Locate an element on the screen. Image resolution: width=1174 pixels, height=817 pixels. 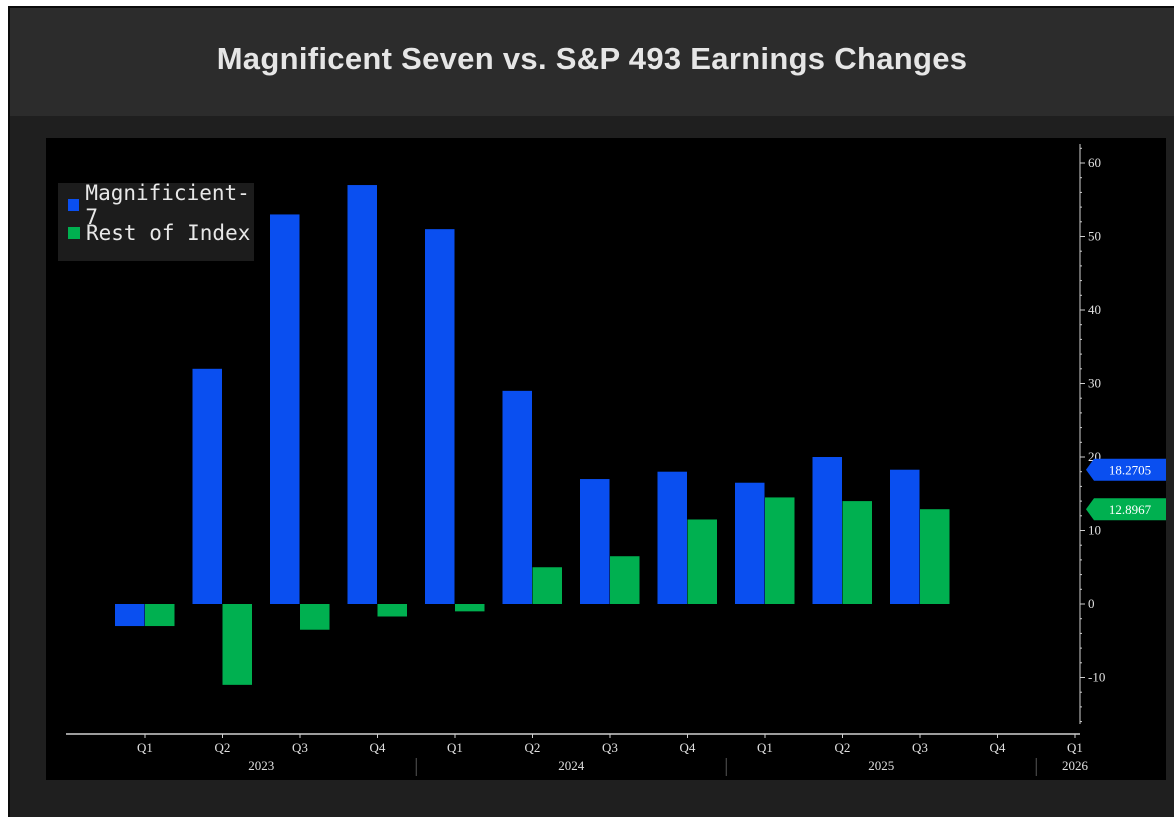
y-tick-label: 60 is located at coordinates (1094, 162).